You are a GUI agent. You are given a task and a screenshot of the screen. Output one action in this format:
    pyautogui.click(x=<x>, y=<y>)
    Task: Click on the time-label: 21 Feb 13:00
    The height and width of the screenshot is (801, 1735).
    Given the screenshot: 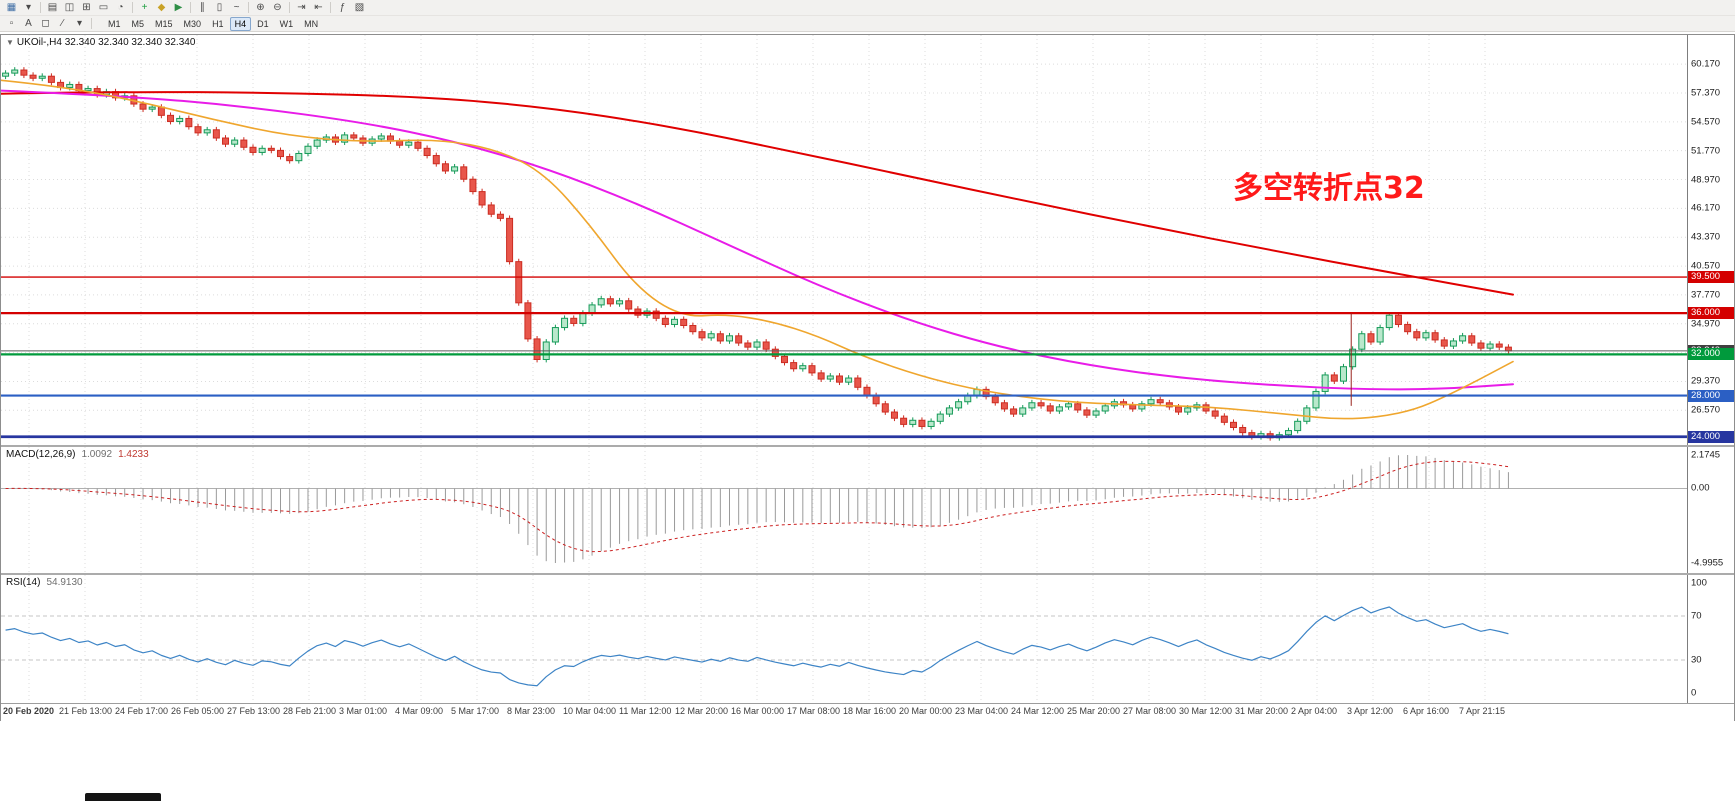 What is the action you would take?
    pyautogui.click(x=86, y=711)
    